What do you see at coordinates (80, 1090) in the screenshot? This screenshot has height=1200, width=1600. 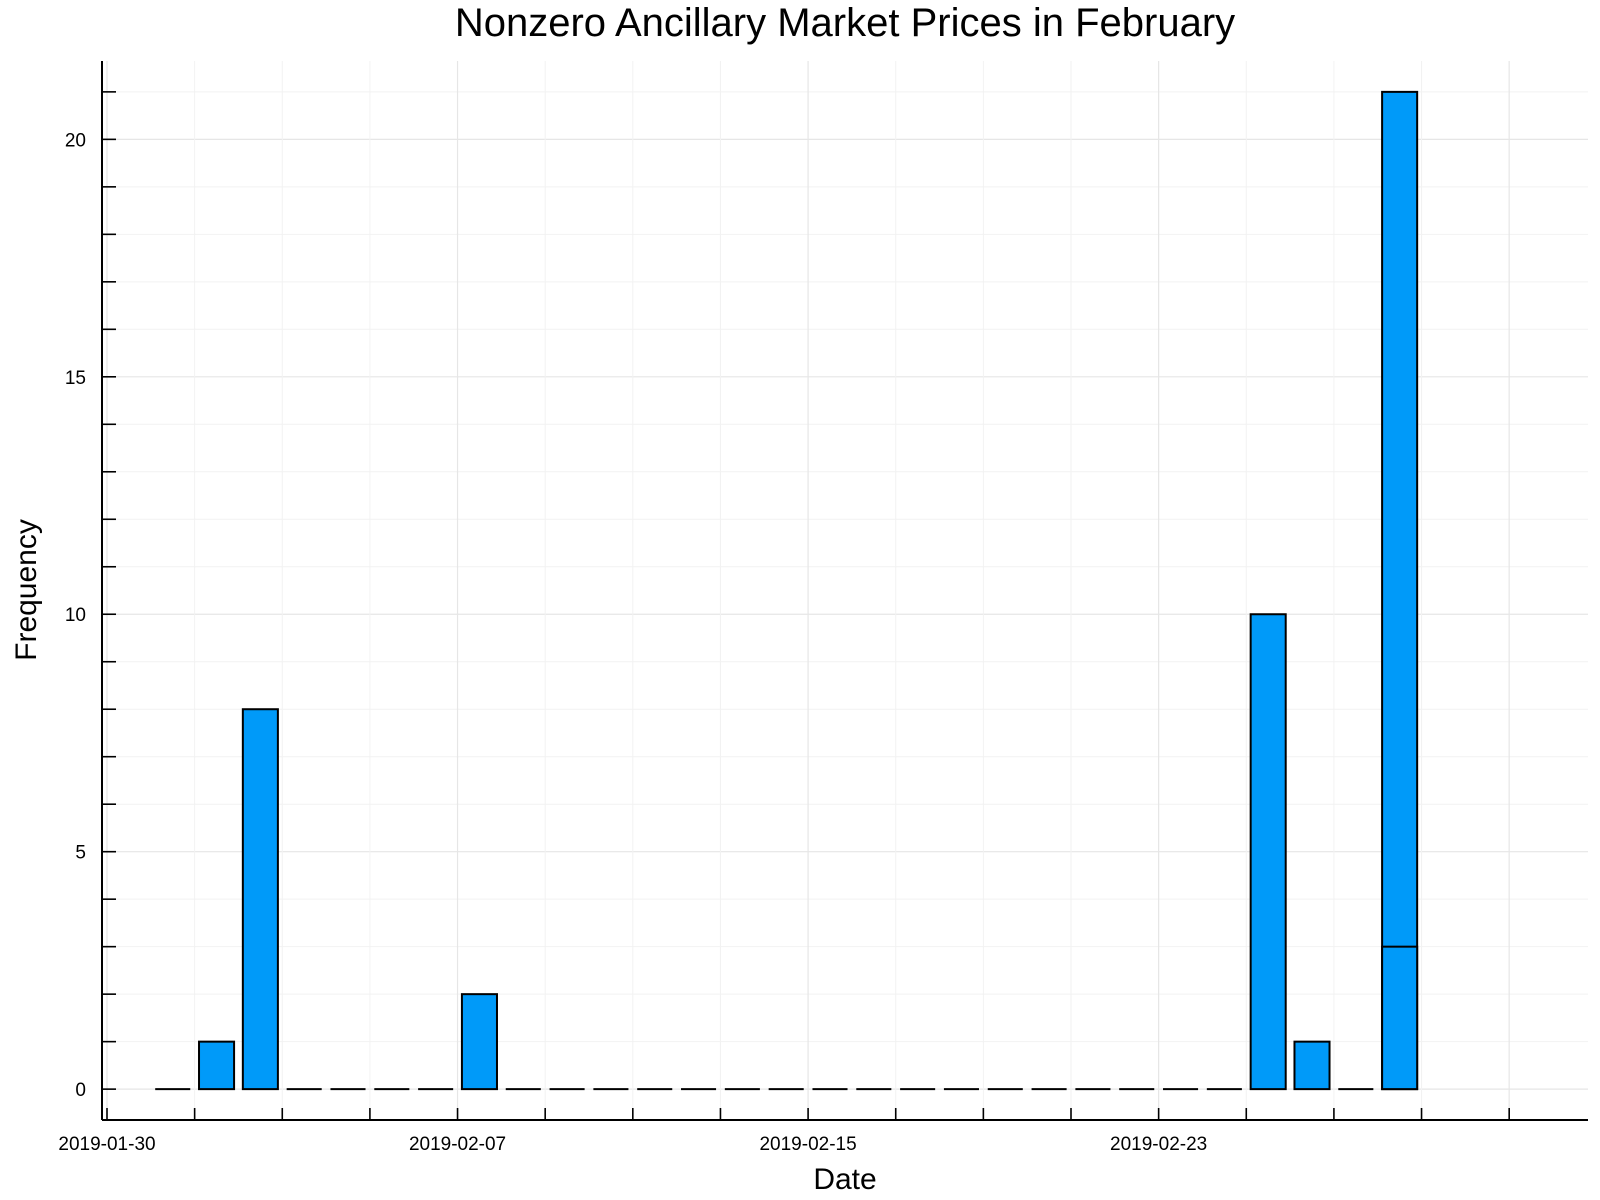 I see `y-tick-label: 0` at bounding box center [80, 1090].